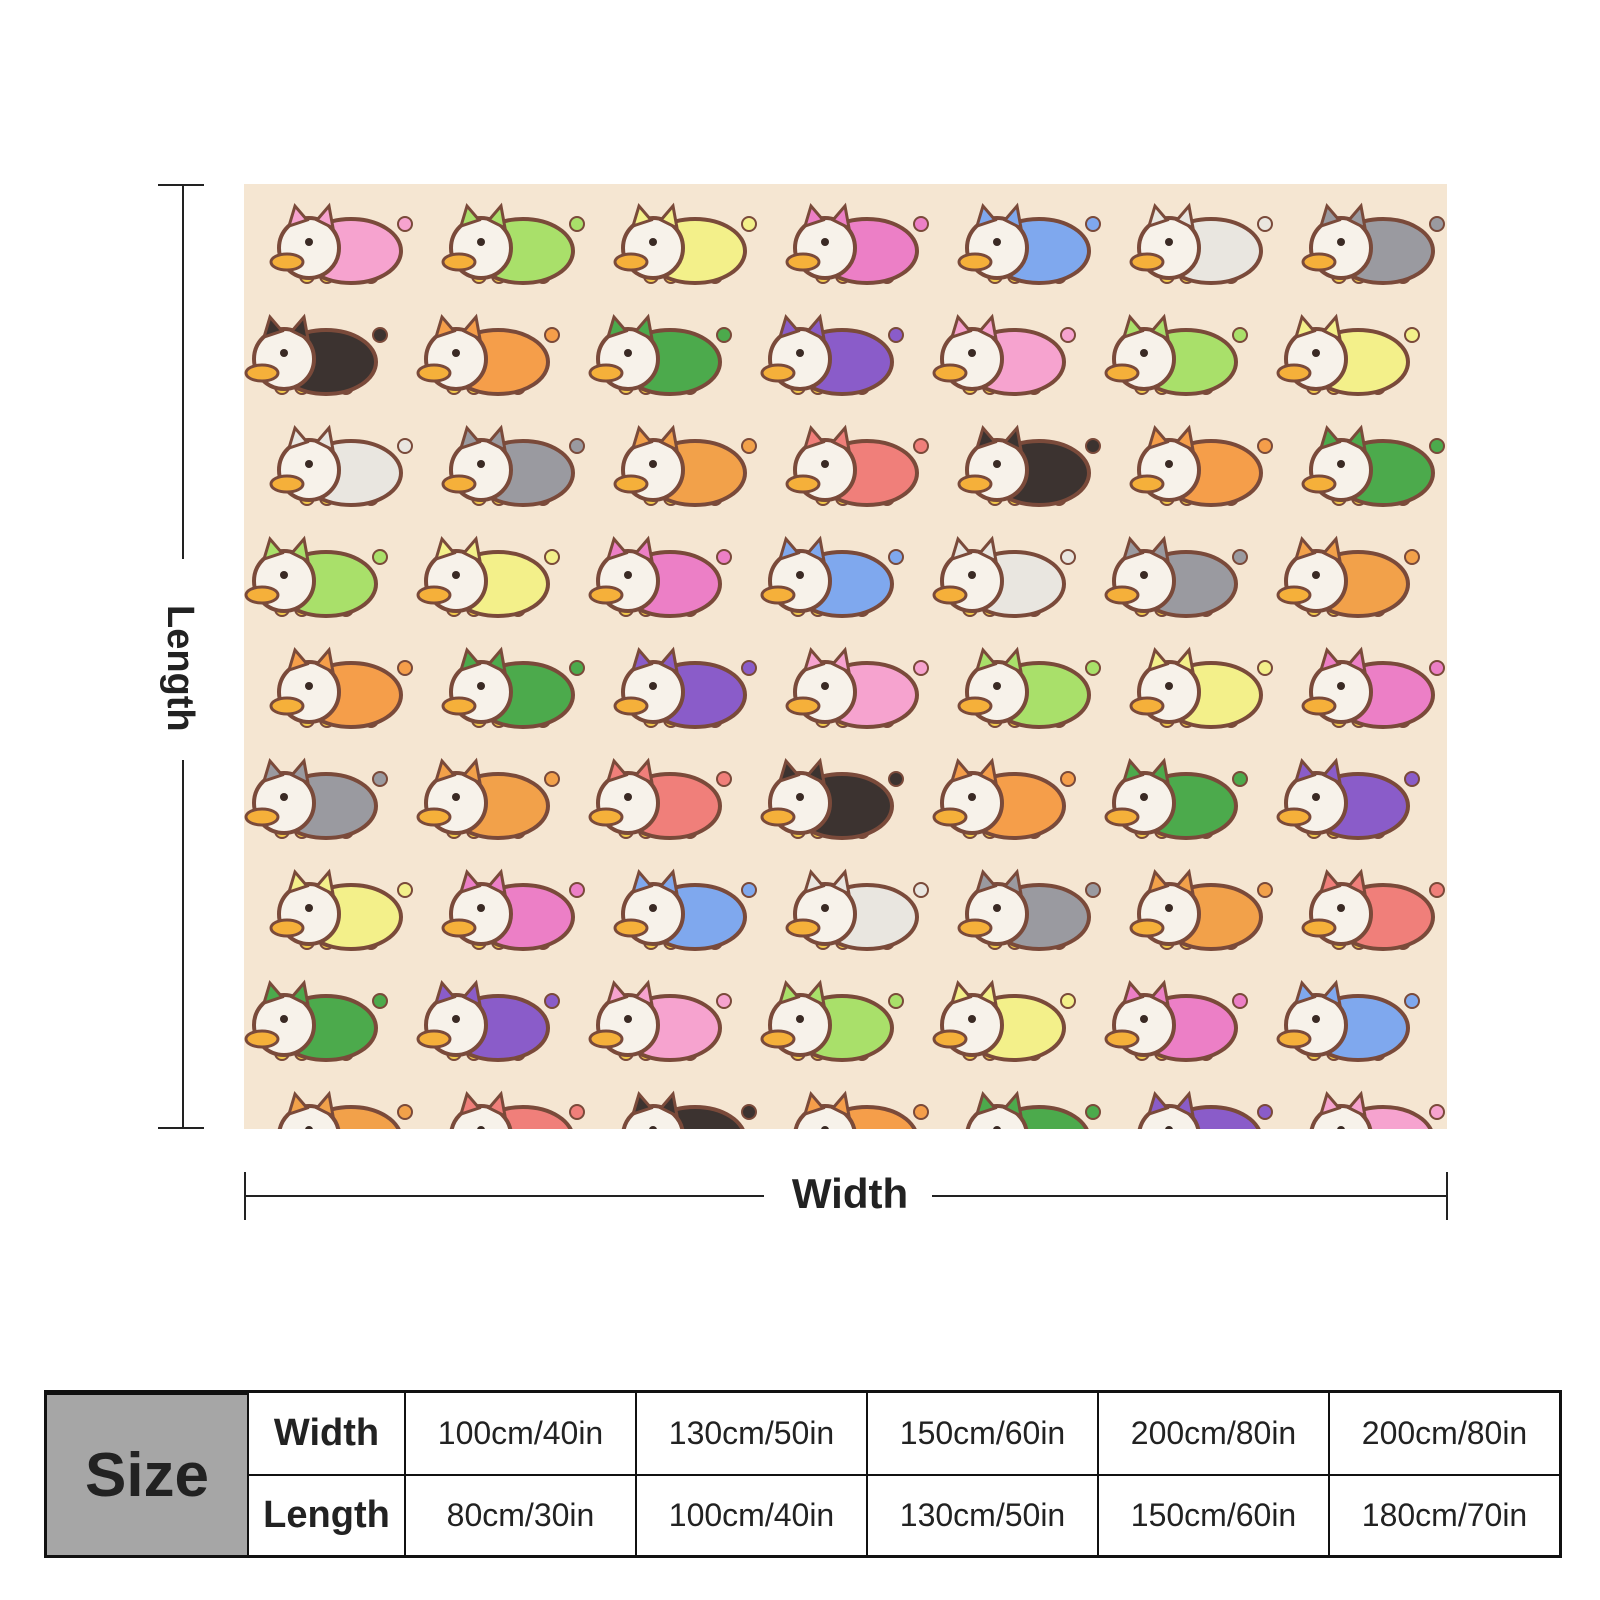  Describe the element at coordinates (325, 1433) in the screenshot. I see `size-table-width-header: Width` at that location.